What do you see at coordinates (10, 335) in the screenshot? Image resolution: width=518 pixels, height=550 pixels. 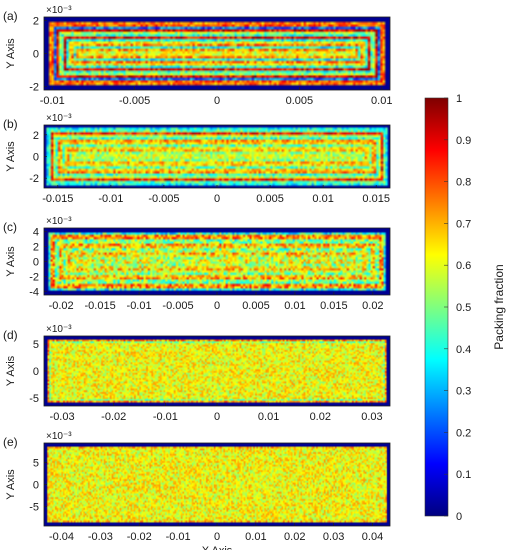 I see `panel-label: (d)` at bounding box center [10, 335].